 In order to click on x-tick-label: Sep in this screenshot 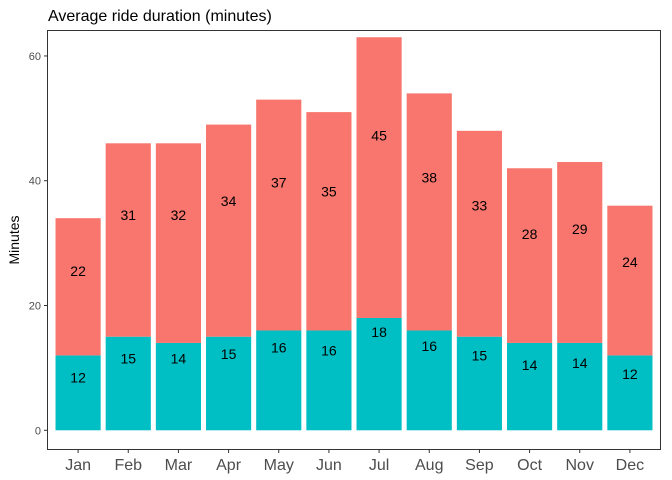, I will do `click(479, 465)`.